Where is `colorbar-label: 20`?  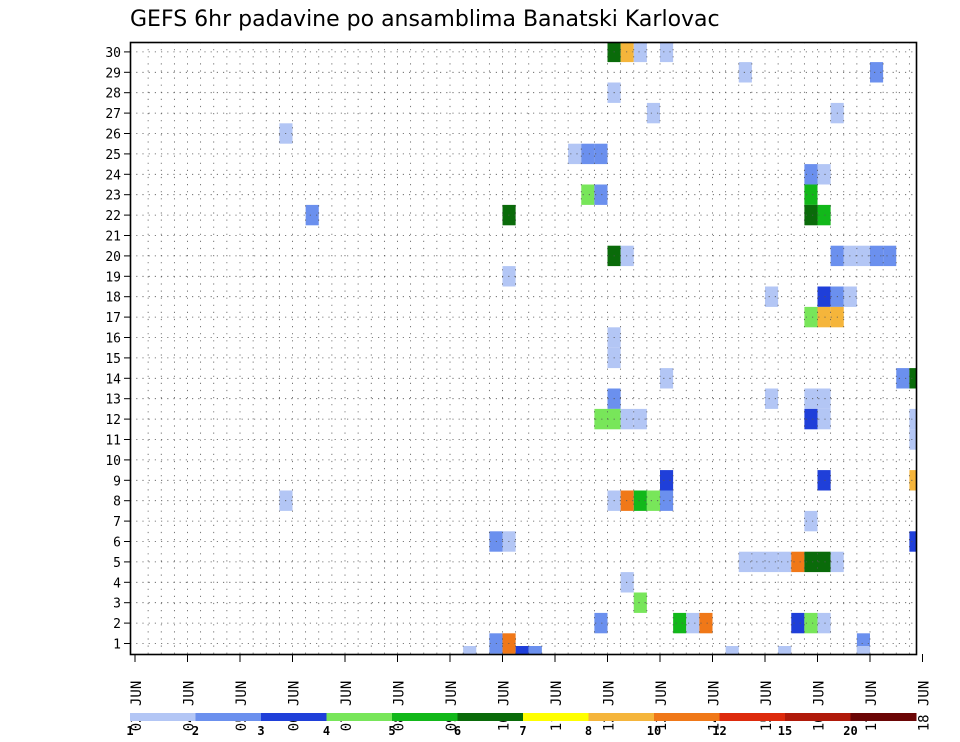
colorbar-label: 20 is located at coordinates (850, 731).